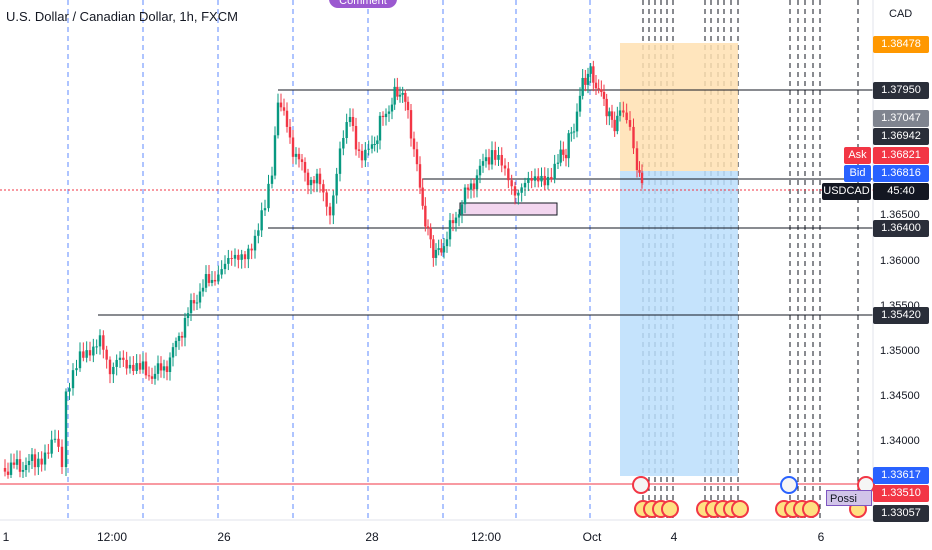  I want to click on economic-events, so click(753, 497).